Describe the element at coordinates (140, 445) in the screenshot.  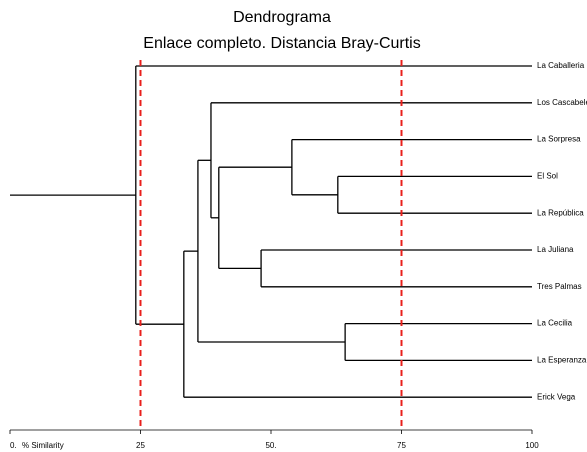
I see `x-tick-label: 25` at that location.